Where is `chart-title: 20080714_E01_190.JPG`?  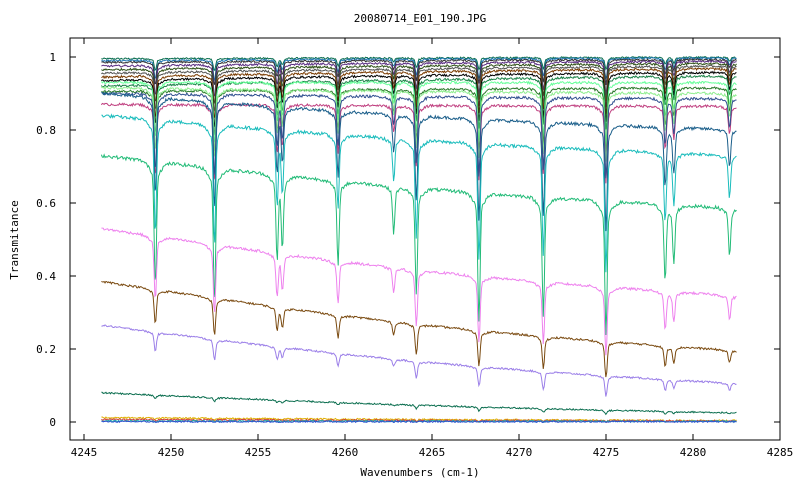 chart-title: 20080714_E01_190.JPG is located at coordinates (420, 18).